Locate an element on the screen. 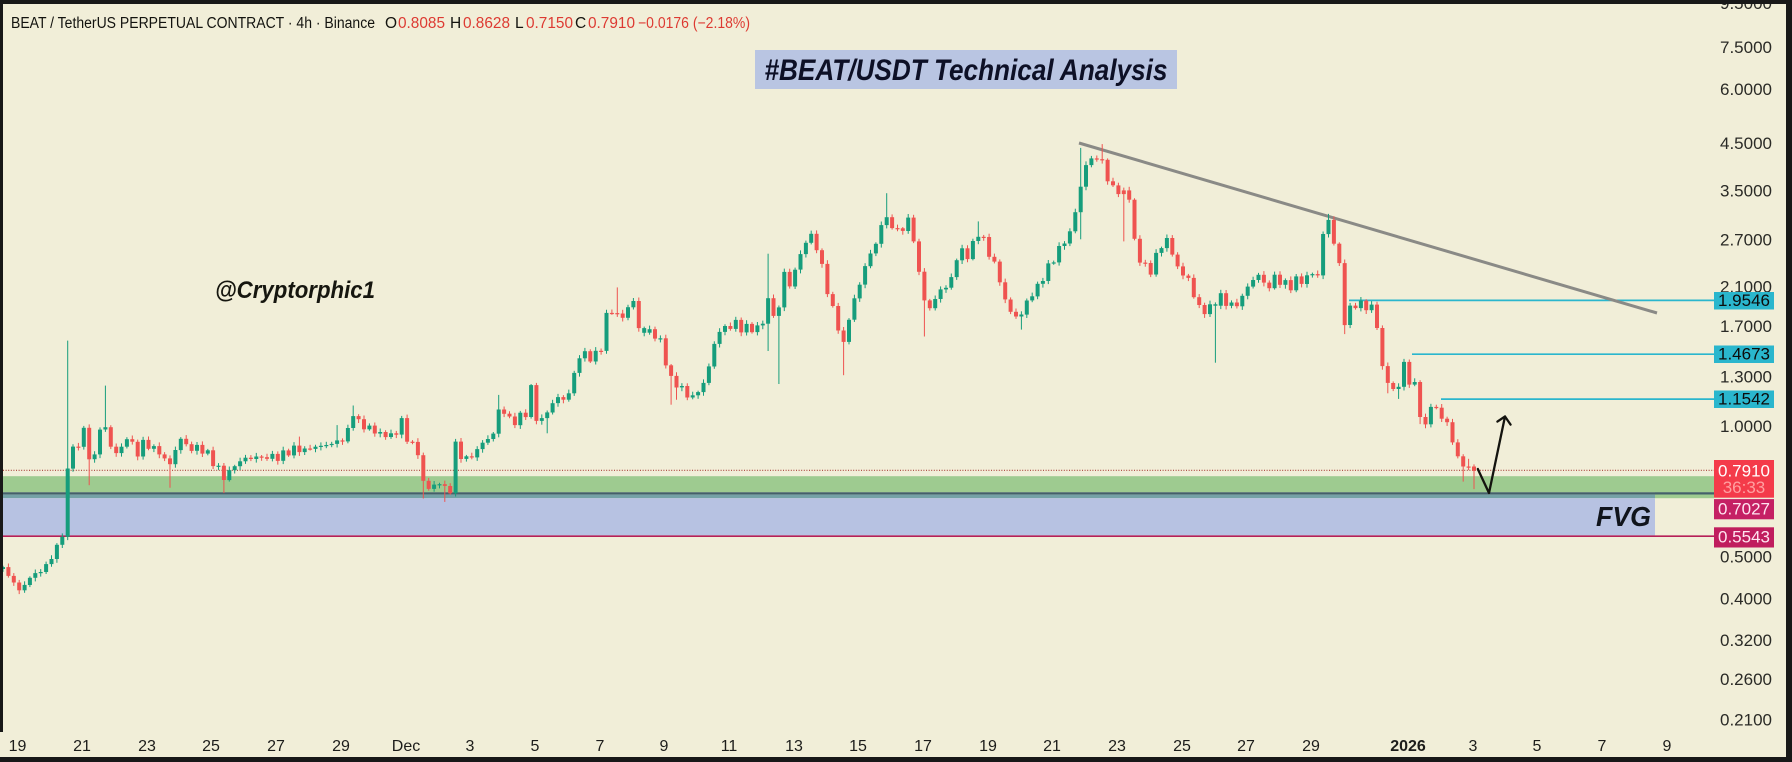  svg-text: 15 is located at coordinates (858, 746).